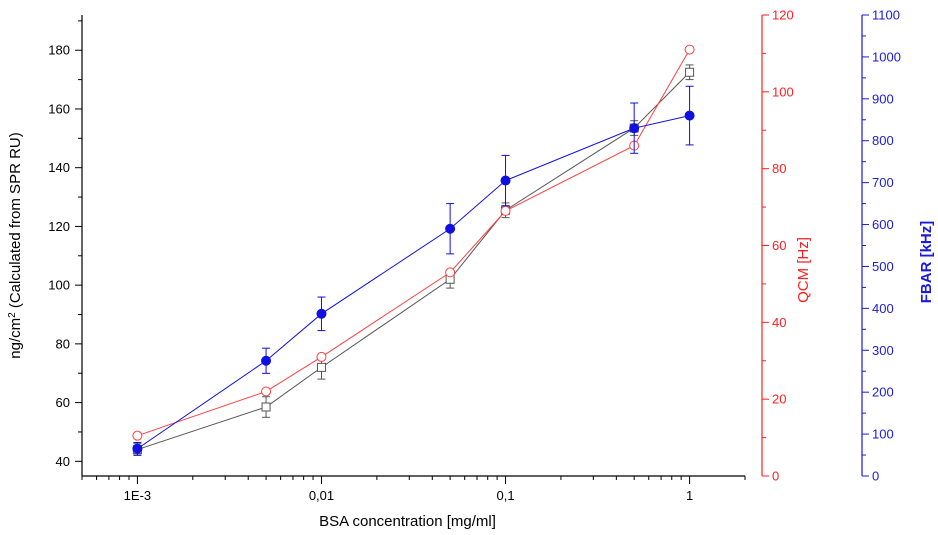 The image size is (938, 535). What do you see at coordinates (775, 476) in the screenshot?
I see `y-axis-qcm-tick-label: 0` at bounding box center [775, 476].